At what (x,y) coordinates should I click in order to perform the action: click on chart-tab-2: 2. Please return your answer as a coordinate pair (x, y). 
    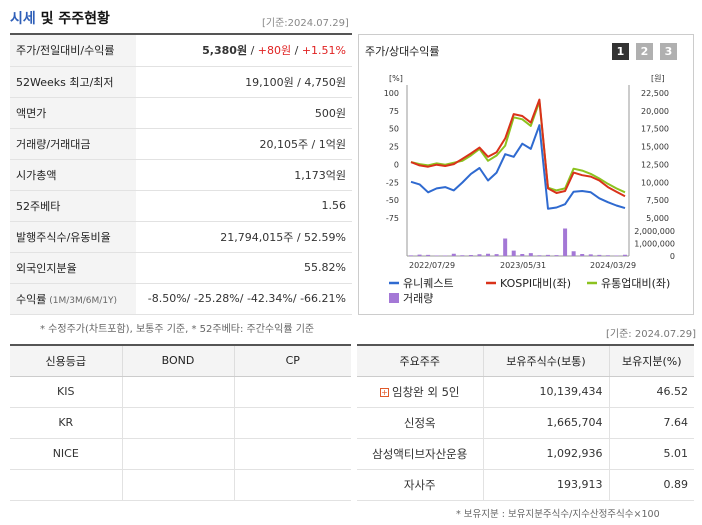
    Looking at the image, I should click on (644, 51).